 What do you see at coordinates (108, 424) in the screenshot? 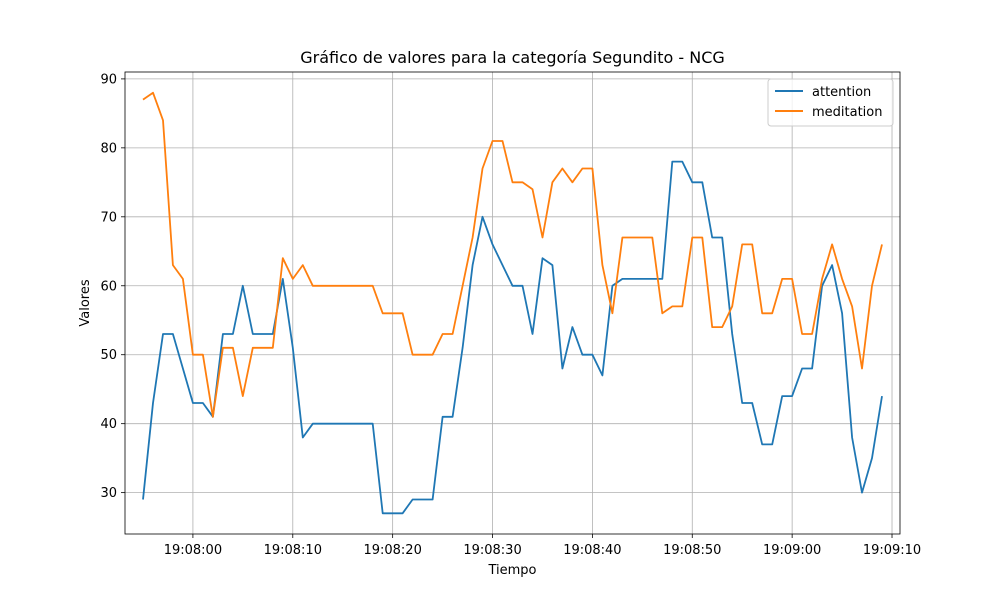
I see `y-tick-label: 40` at bounding box center [108, 424].